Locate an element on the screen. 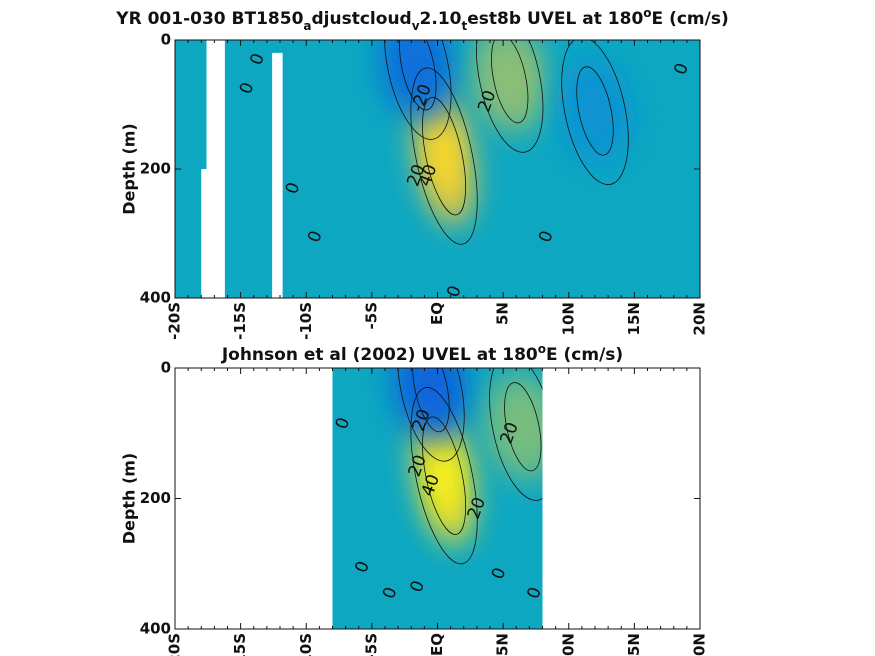 This screenshot has height=656, width=875. title-part: YR 001-030 BT1850 is located at coordinates (209, 19).